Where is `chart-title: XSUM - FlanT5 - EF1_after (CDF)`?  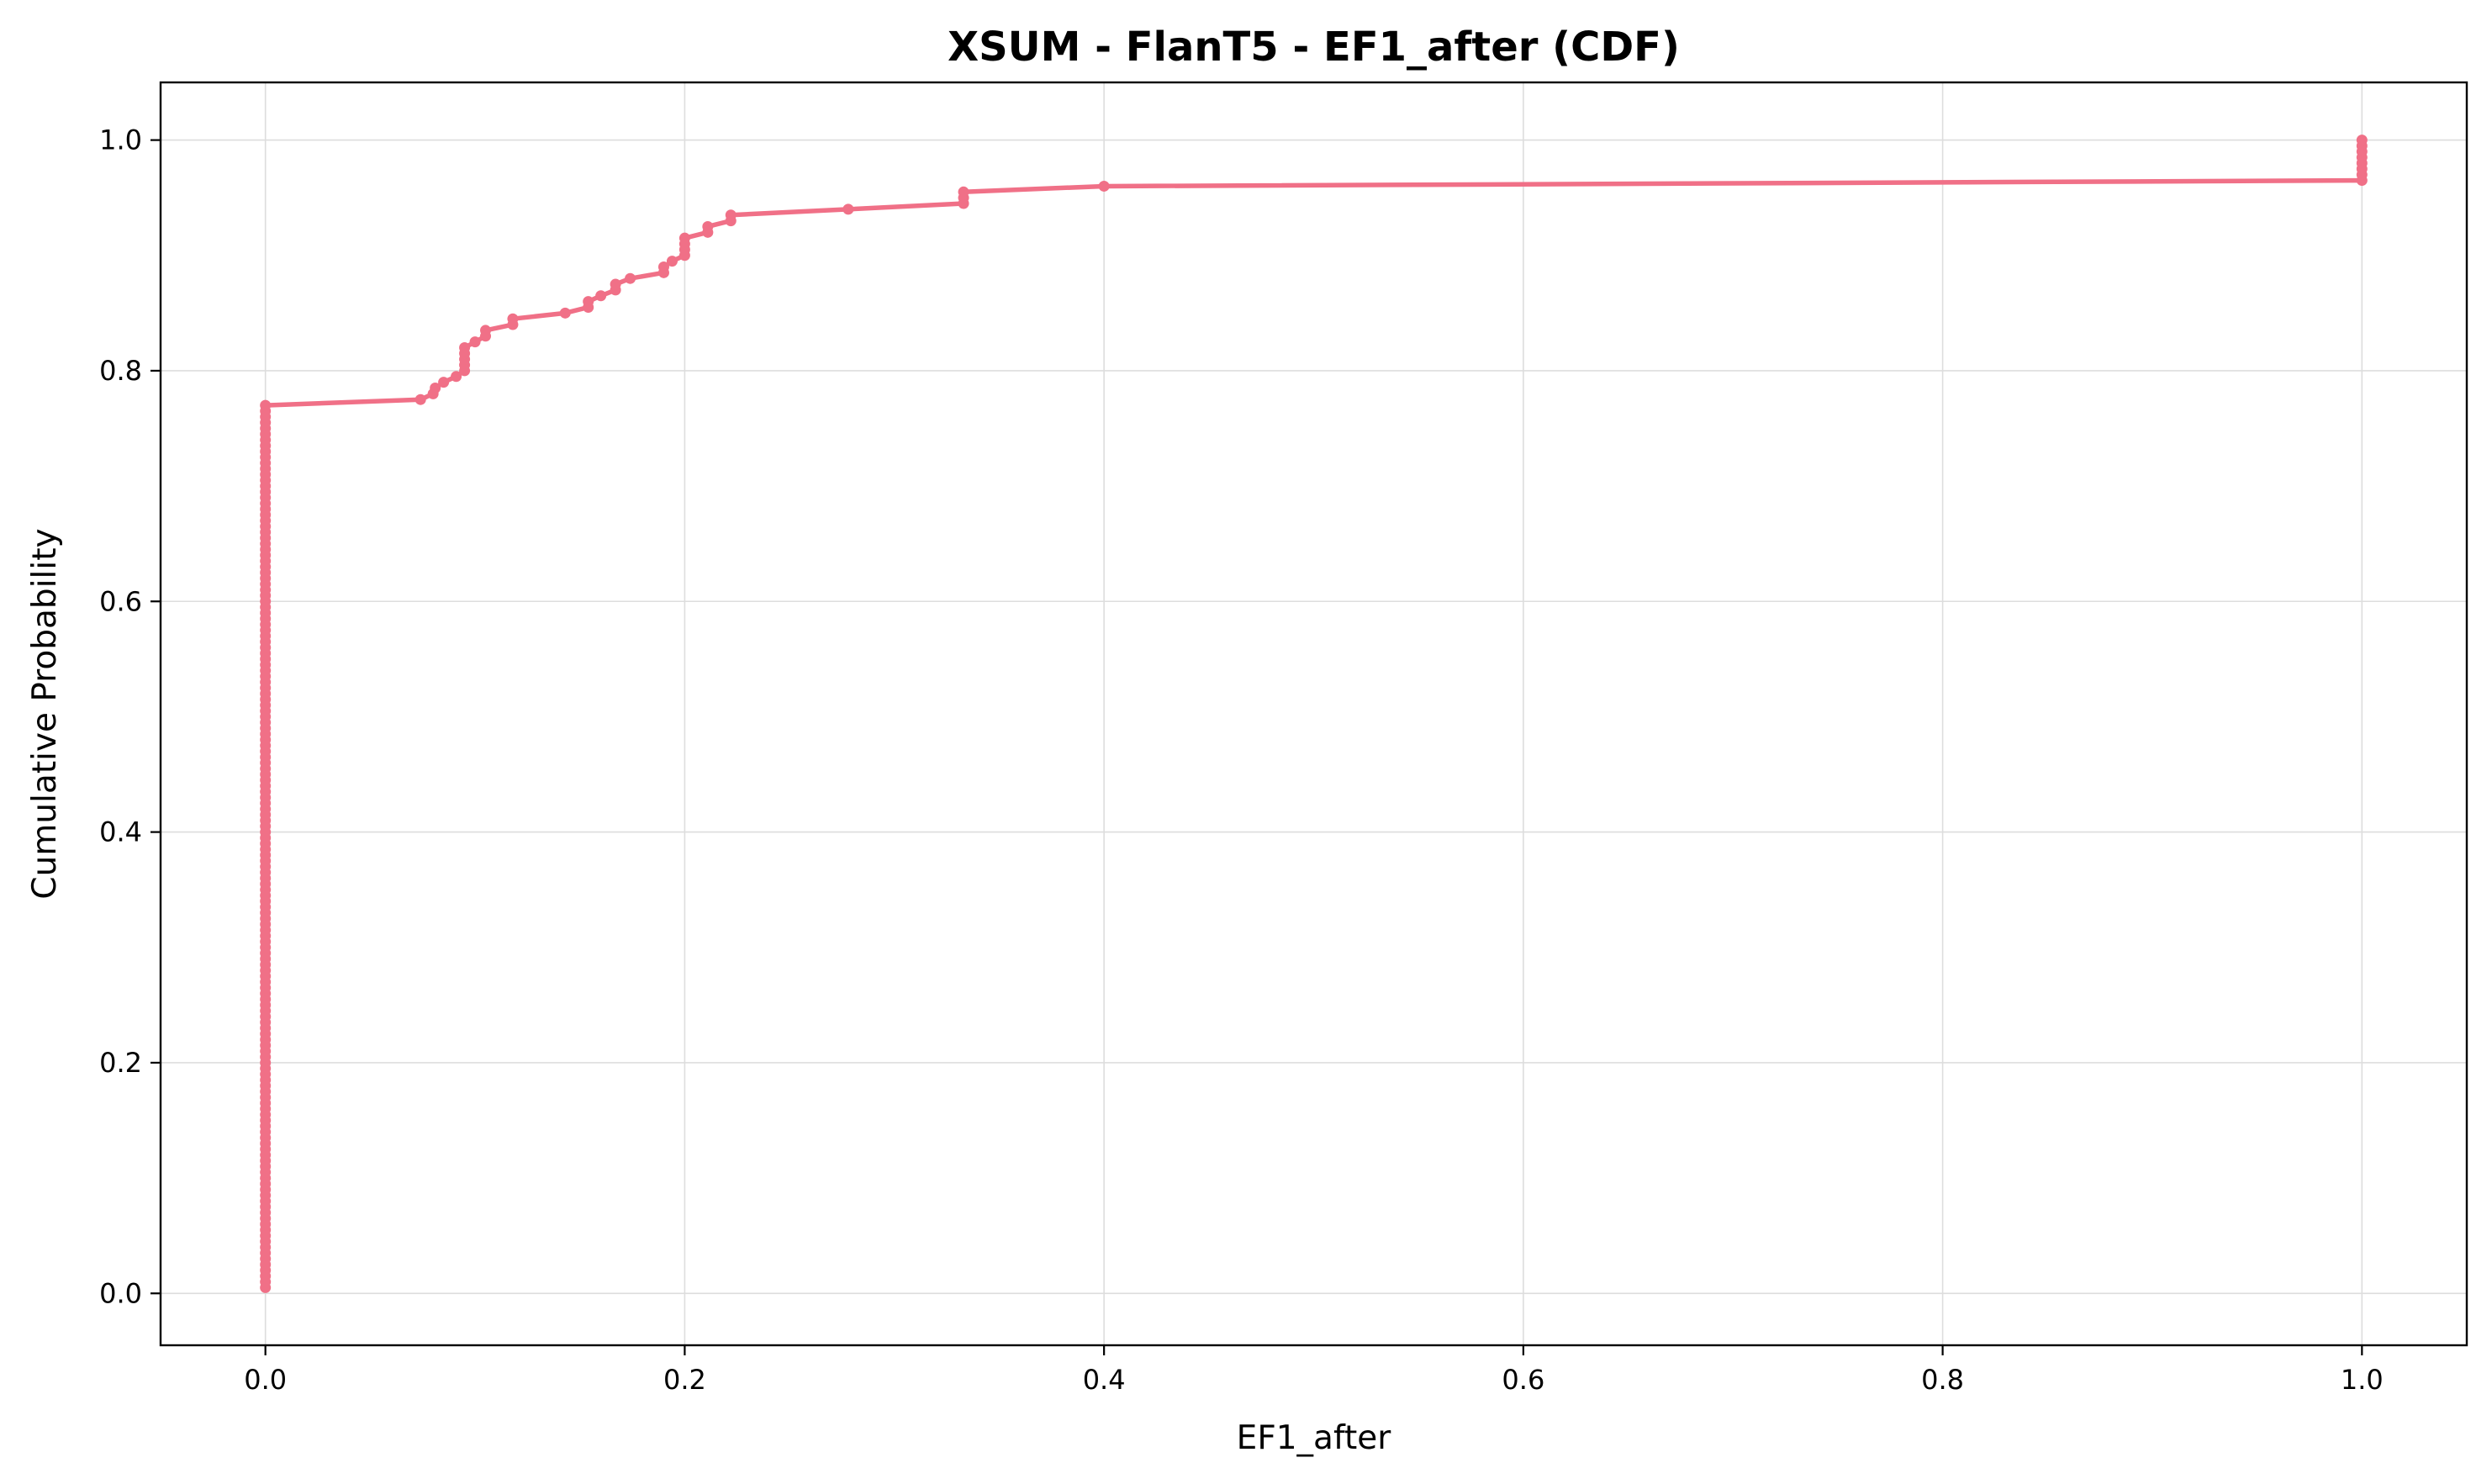 chart-title: XSUM - FlanT5 - EF1_after (CDF) is located at coordinates (1314, 47).